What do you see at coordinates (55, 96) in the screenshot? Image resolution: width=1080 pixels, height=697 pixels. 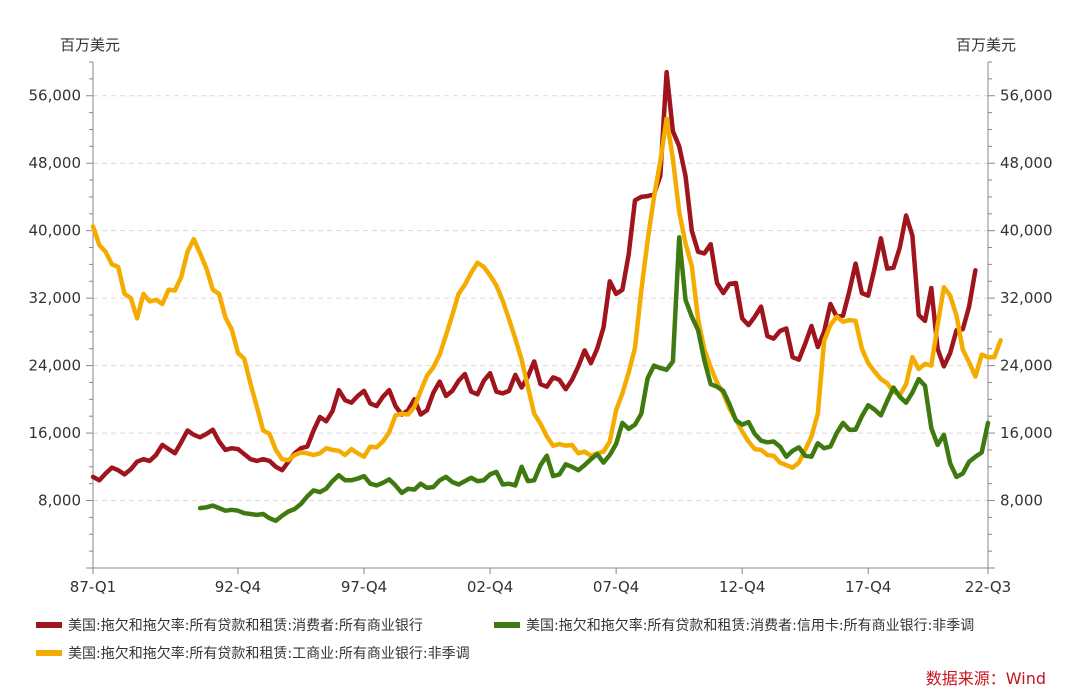 I see `y-tick-label-left: 56,000` at bounding box center [55, 96].